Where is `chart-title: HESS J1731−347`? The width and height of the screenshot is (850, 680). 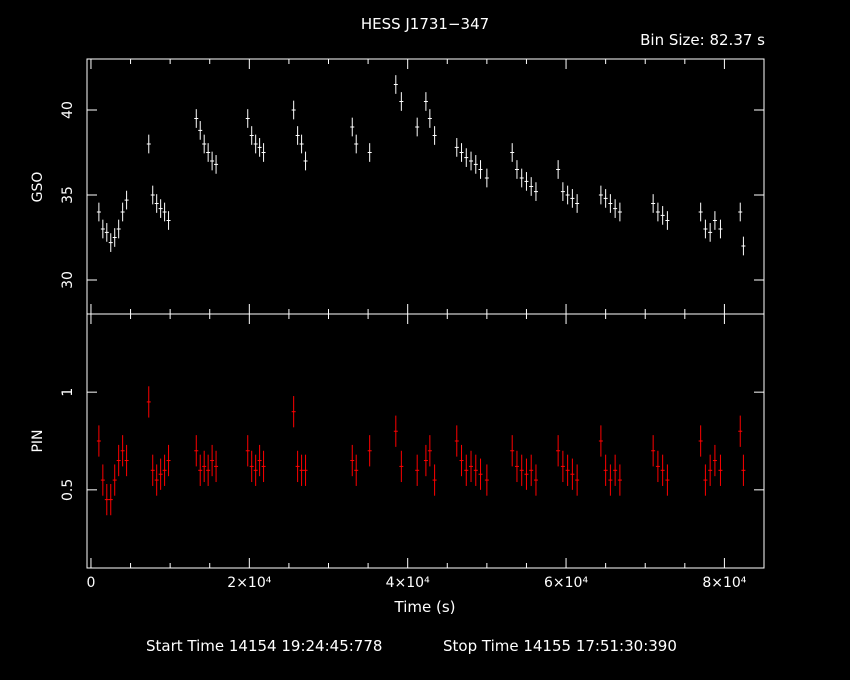
chart-title: HESS J1731−347 is located at coordinates (425, 24).